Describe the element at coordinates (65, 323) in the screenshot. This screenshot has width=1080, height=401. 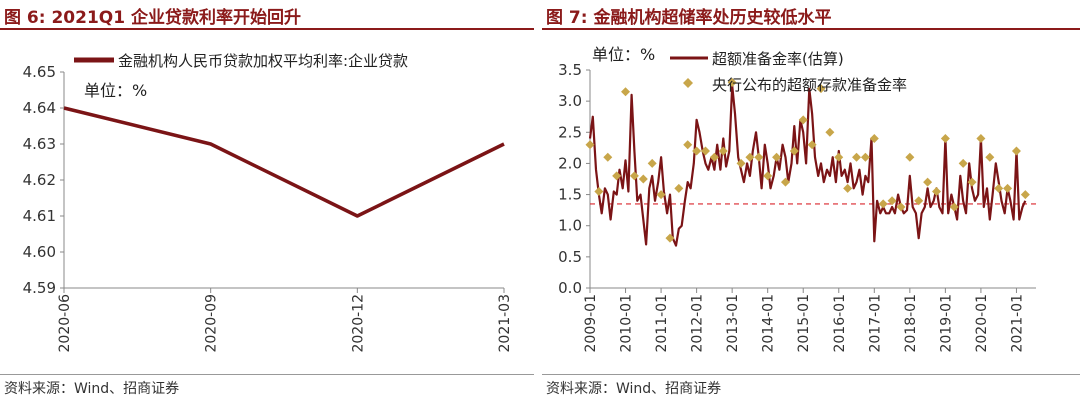
I see `x-tick-label: 2020-06` at that location.